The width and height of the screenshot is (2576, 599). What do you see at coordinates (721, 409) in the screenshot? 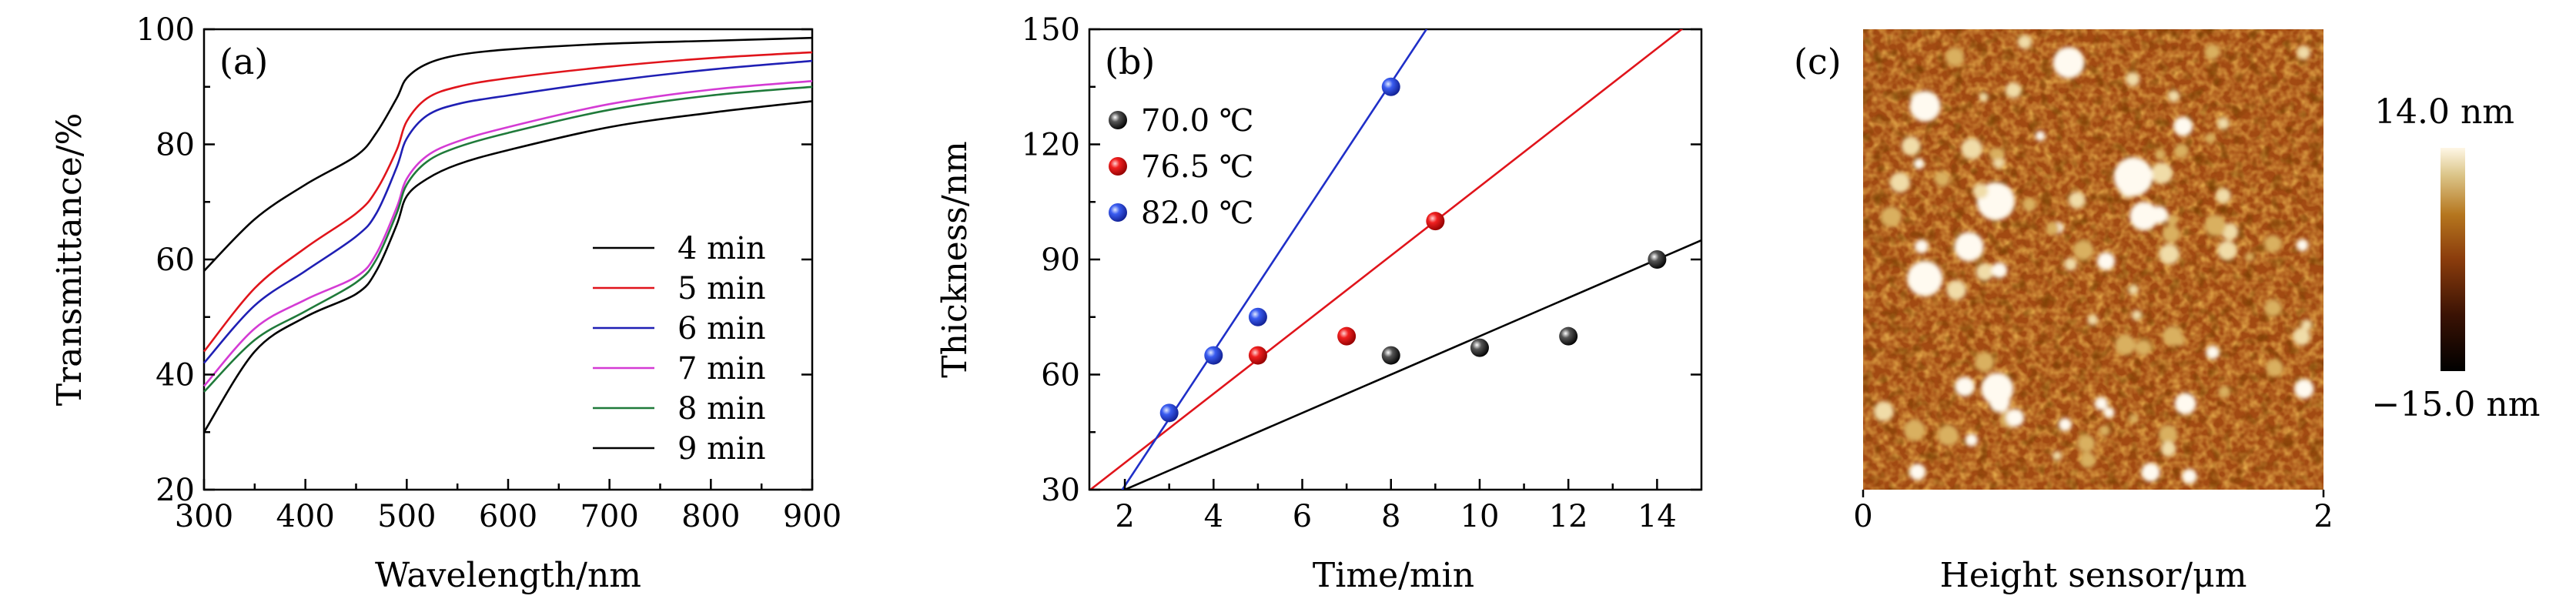
I see `legend-entry: 8 min` at bounding box center [721, 409].